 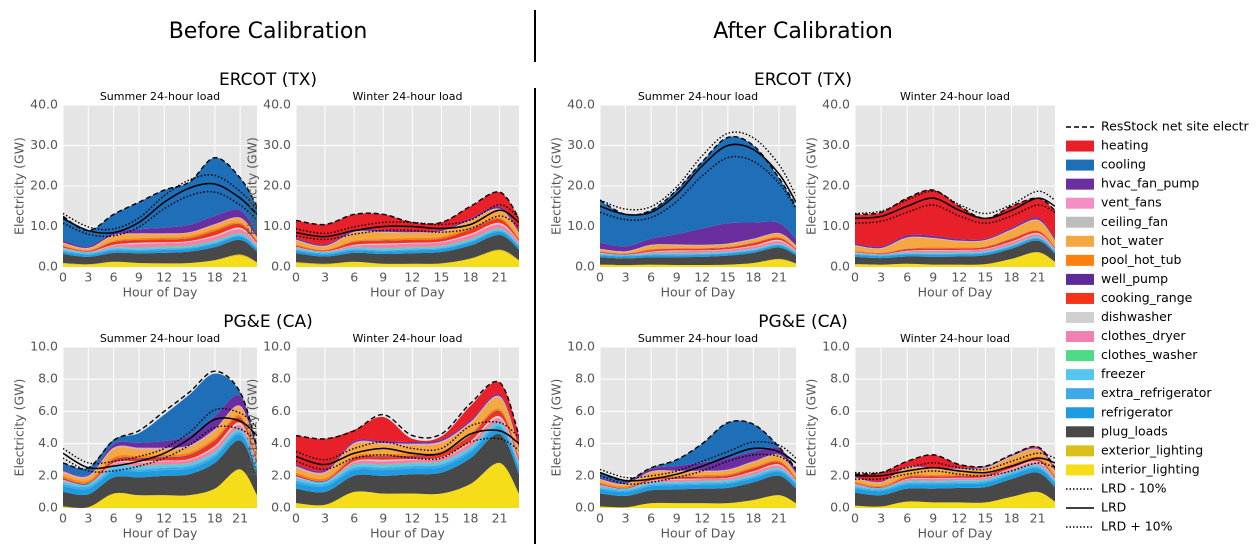 I want to click on region-title: ERCOT (TX), so click(x=803, y=80).